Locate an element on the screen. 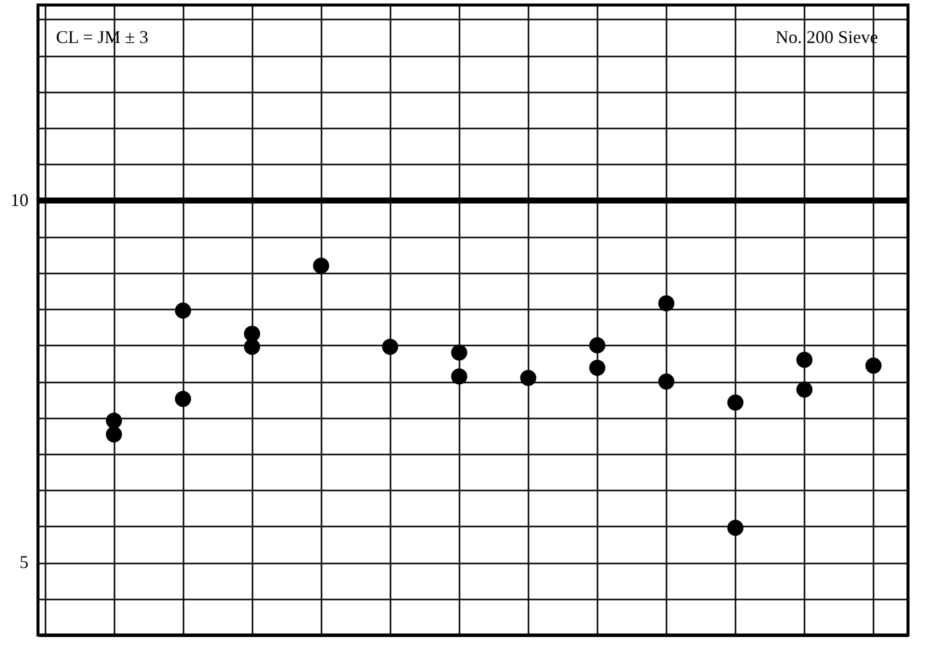 The width and height of the screenshot is (940, 661). y-tick-label: 5 is located at coordinates (24, 562).